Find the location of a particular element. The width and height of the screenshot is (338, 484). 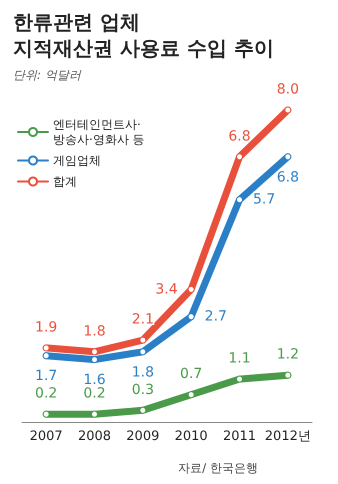

data-label: 0.3 is located at coordinates (143, 390).